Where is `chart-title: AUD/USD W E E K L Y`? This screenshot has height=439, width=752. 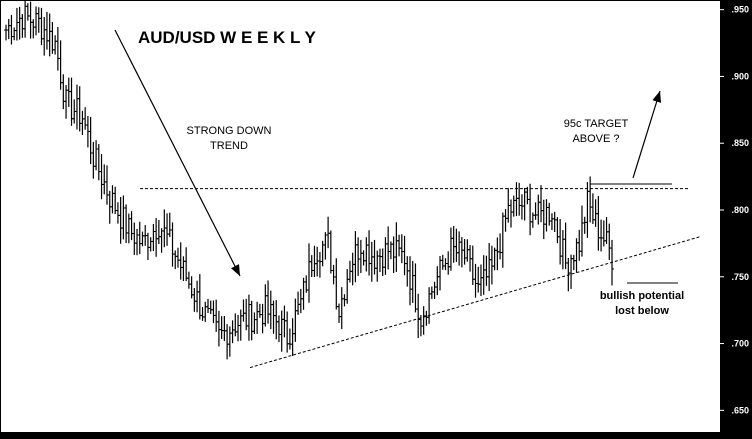 chart-title: AUD/USD W E E K L Y is located at coordinates (227, 37).